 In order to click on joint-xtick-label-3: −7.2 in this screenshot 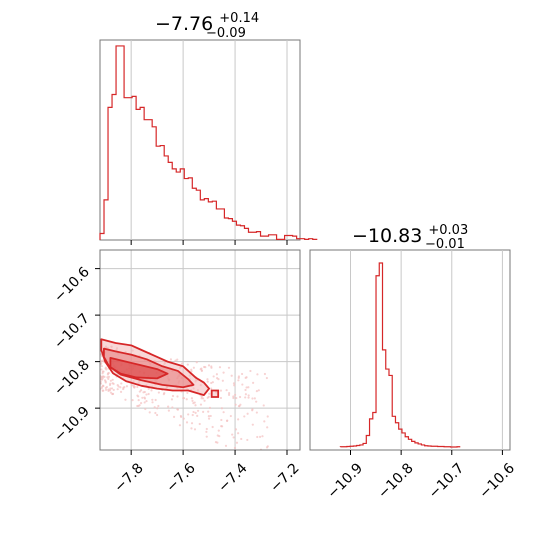, I will do `click(284, 477)`.